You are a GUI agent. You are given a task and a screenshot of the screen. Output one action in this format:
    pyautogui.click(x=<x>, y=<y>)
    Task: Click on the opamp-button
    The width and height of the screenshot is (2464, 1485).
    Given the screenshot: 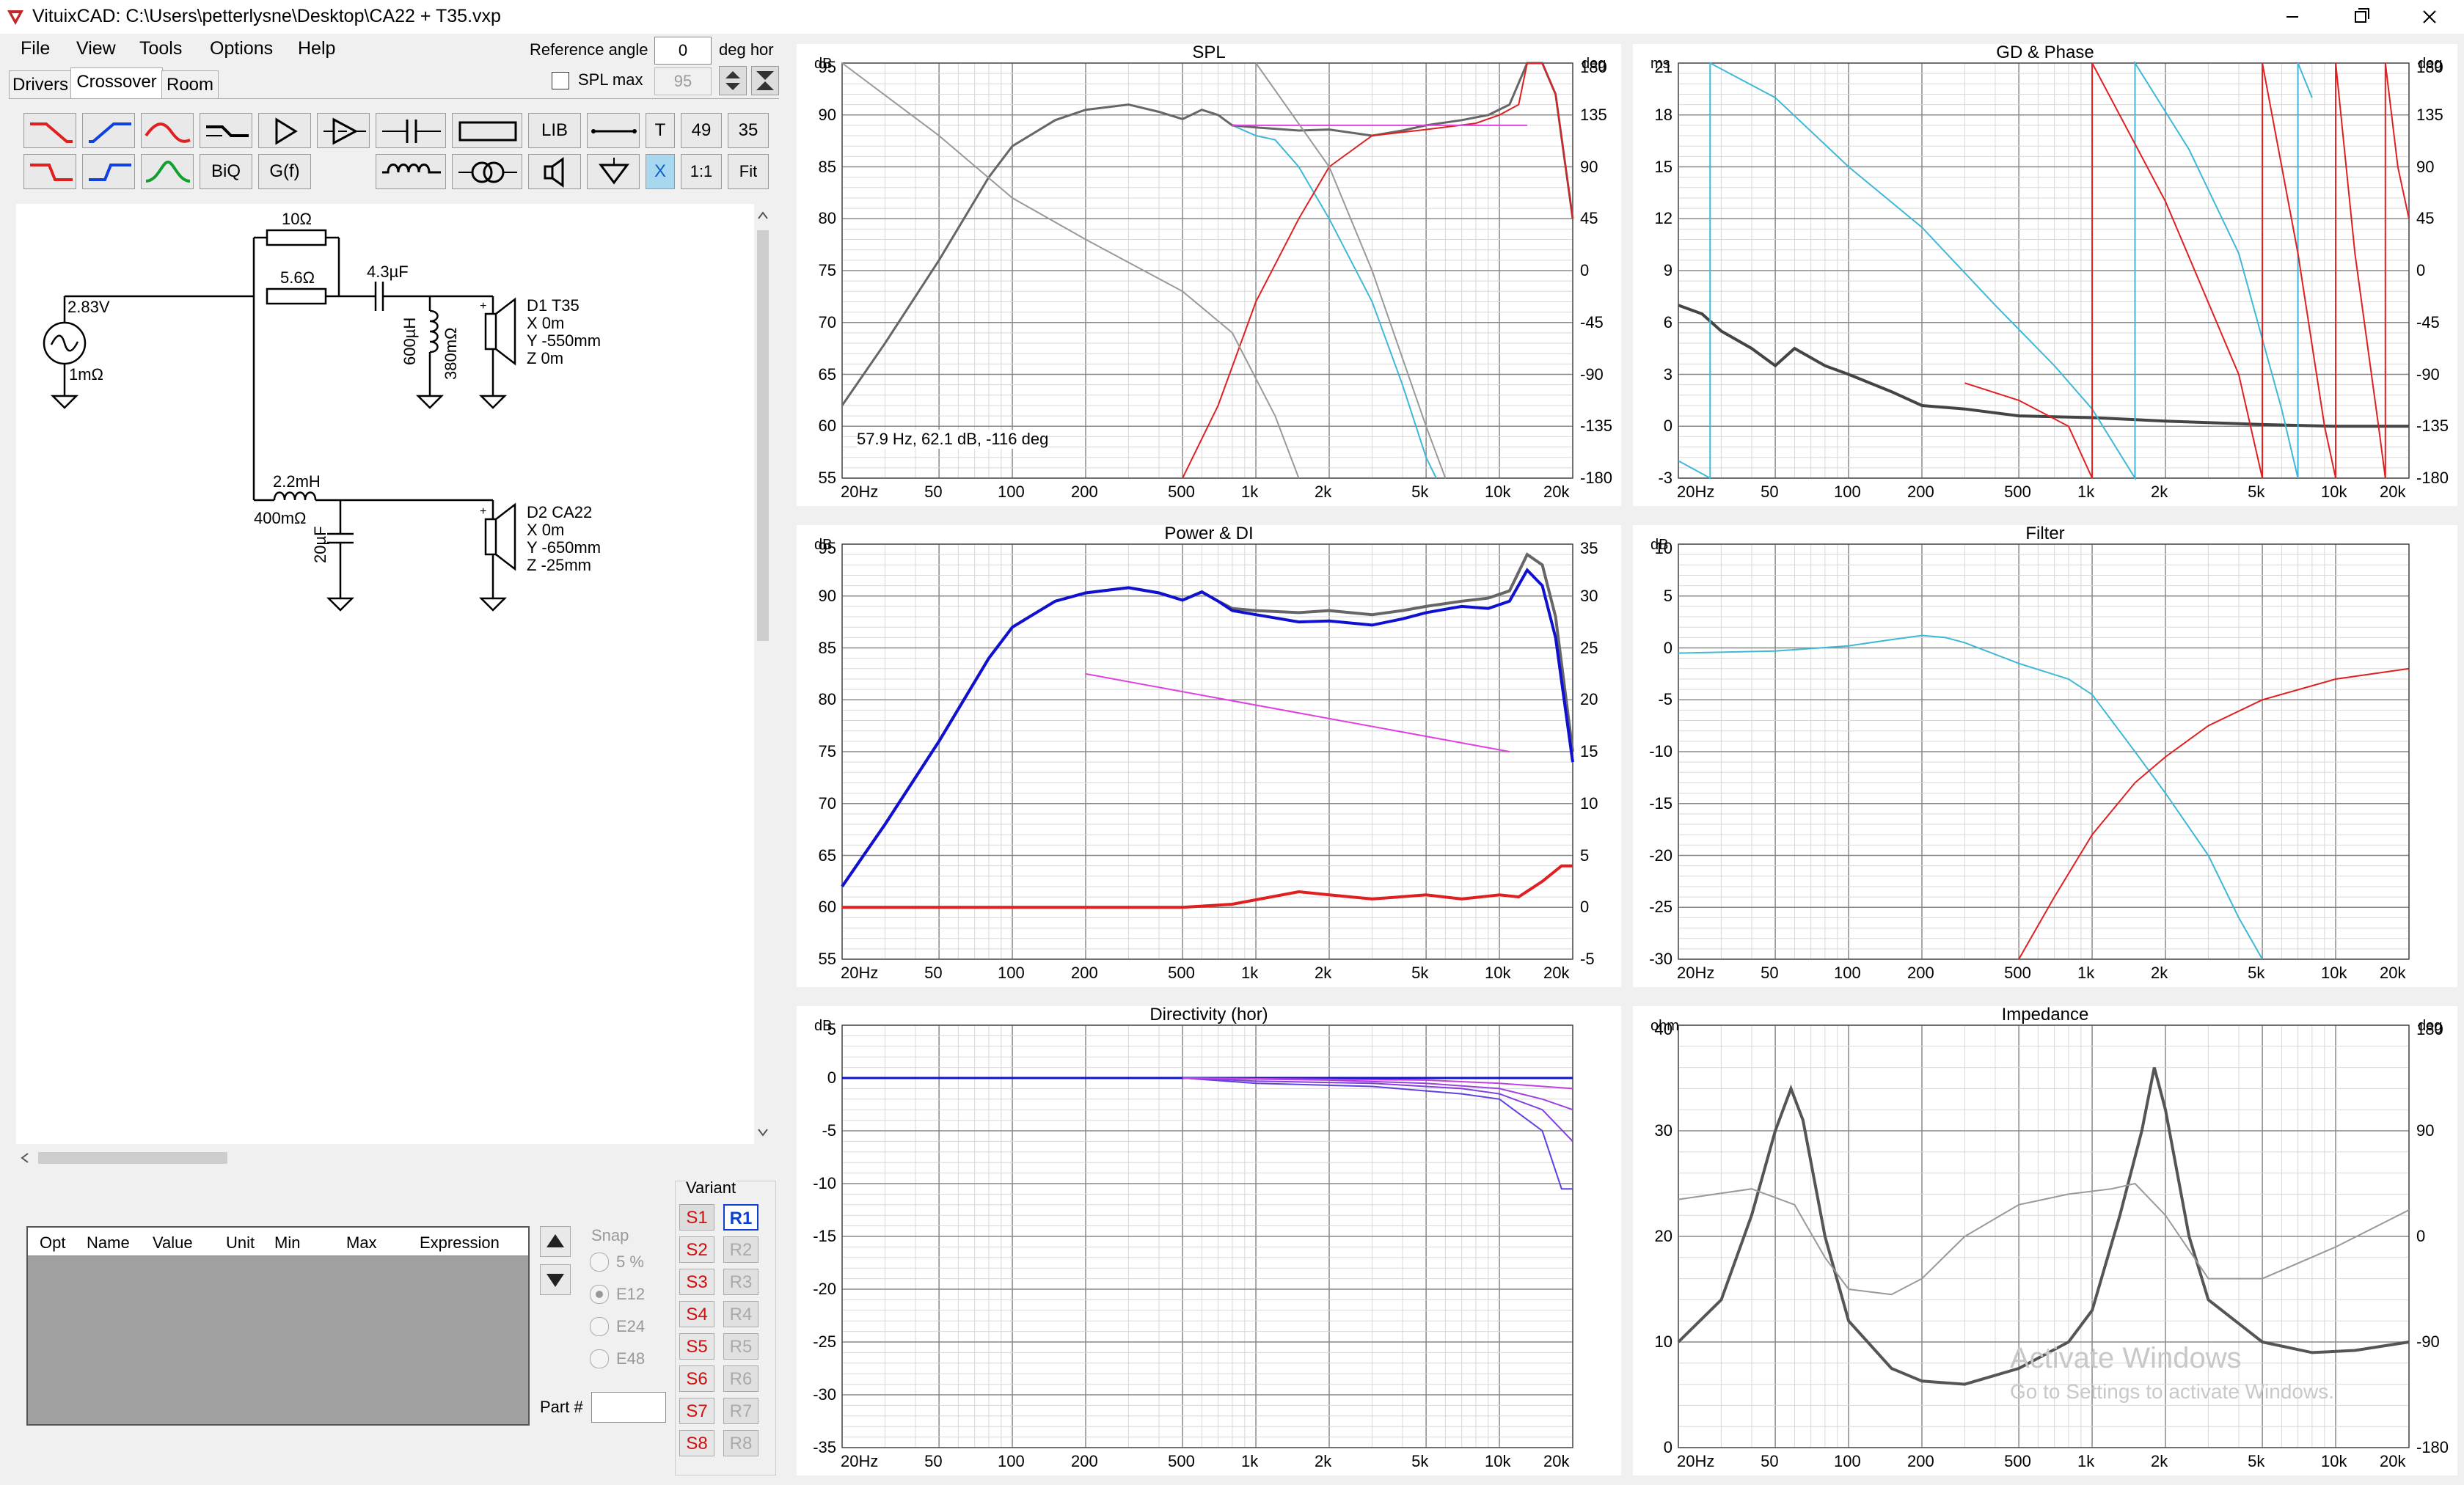 What is the action you would take?
    pyautogui.click(x=343, y=130)
    